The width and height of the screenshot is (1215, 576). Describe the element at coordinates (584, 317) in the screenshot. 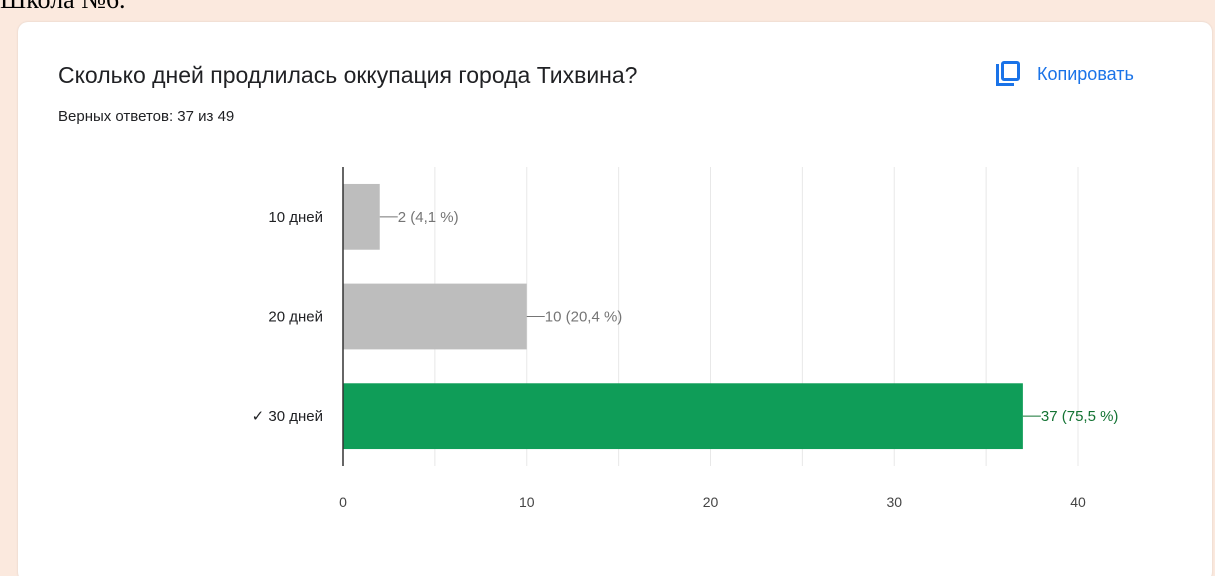

I see `data-label: 10 (20,4 %)` at that location.